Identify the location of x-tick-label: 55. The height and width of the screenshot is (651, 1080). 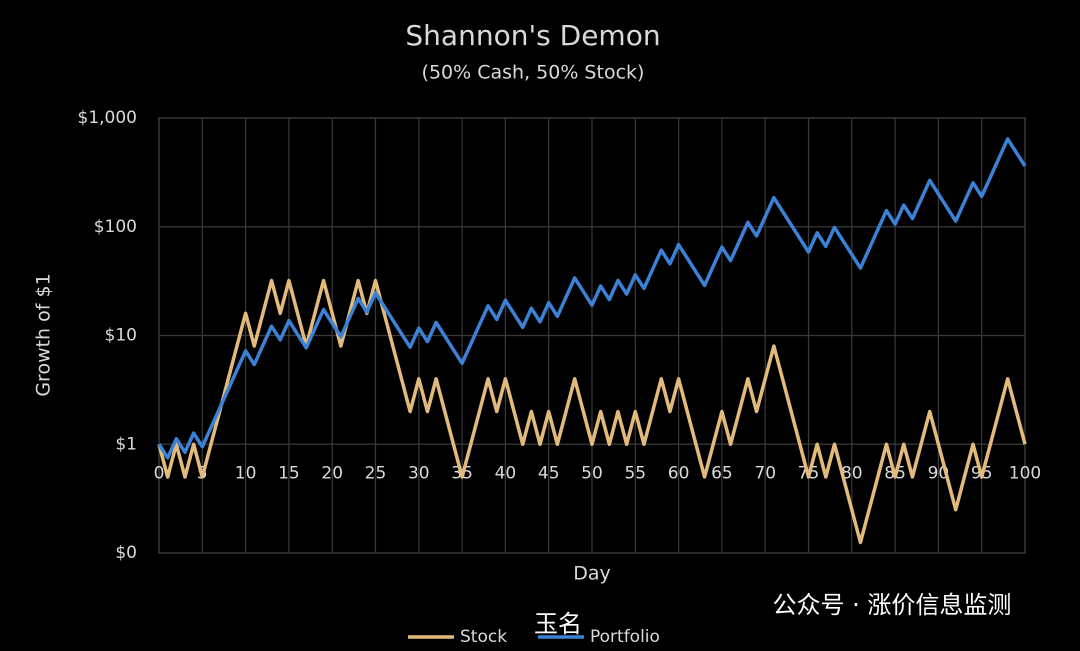
(635, 473).